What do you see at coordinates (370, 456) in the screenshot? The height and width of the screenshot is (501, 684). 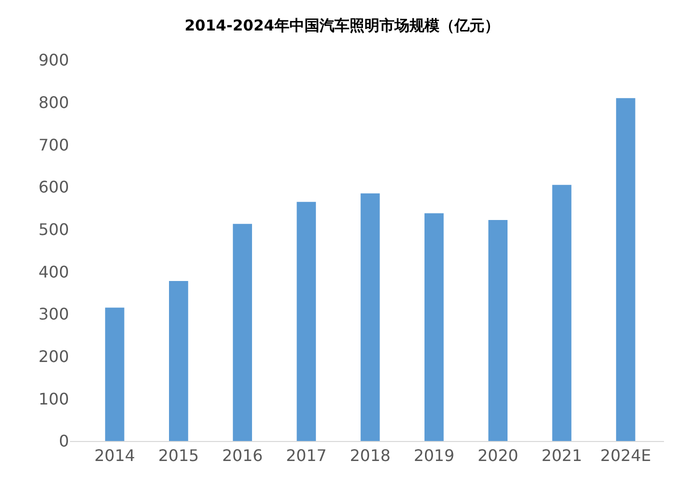 I see `x-tick-label: 2018` at bounding box center [370, 456].